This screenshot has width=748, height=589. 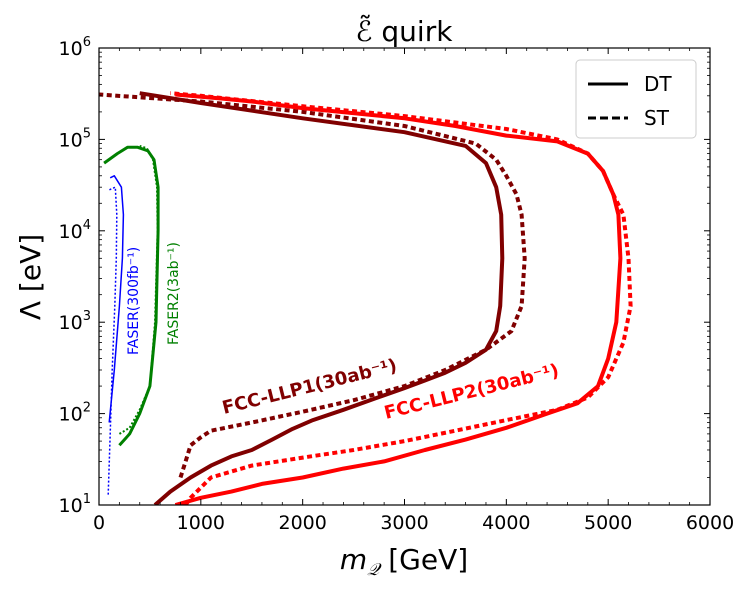 I want to click on series-faser-st, so click(x=112, y=340).